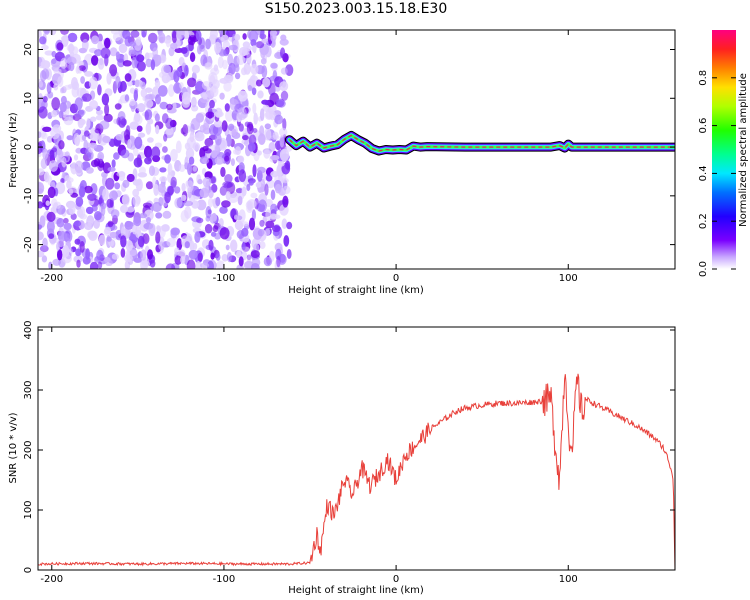 The width and height of the screenshot is (750, 600). What do you see at coordinates (396, 278) in the screenshot?
I see `x-tick-label: 0` at bounding box center [396, 278].